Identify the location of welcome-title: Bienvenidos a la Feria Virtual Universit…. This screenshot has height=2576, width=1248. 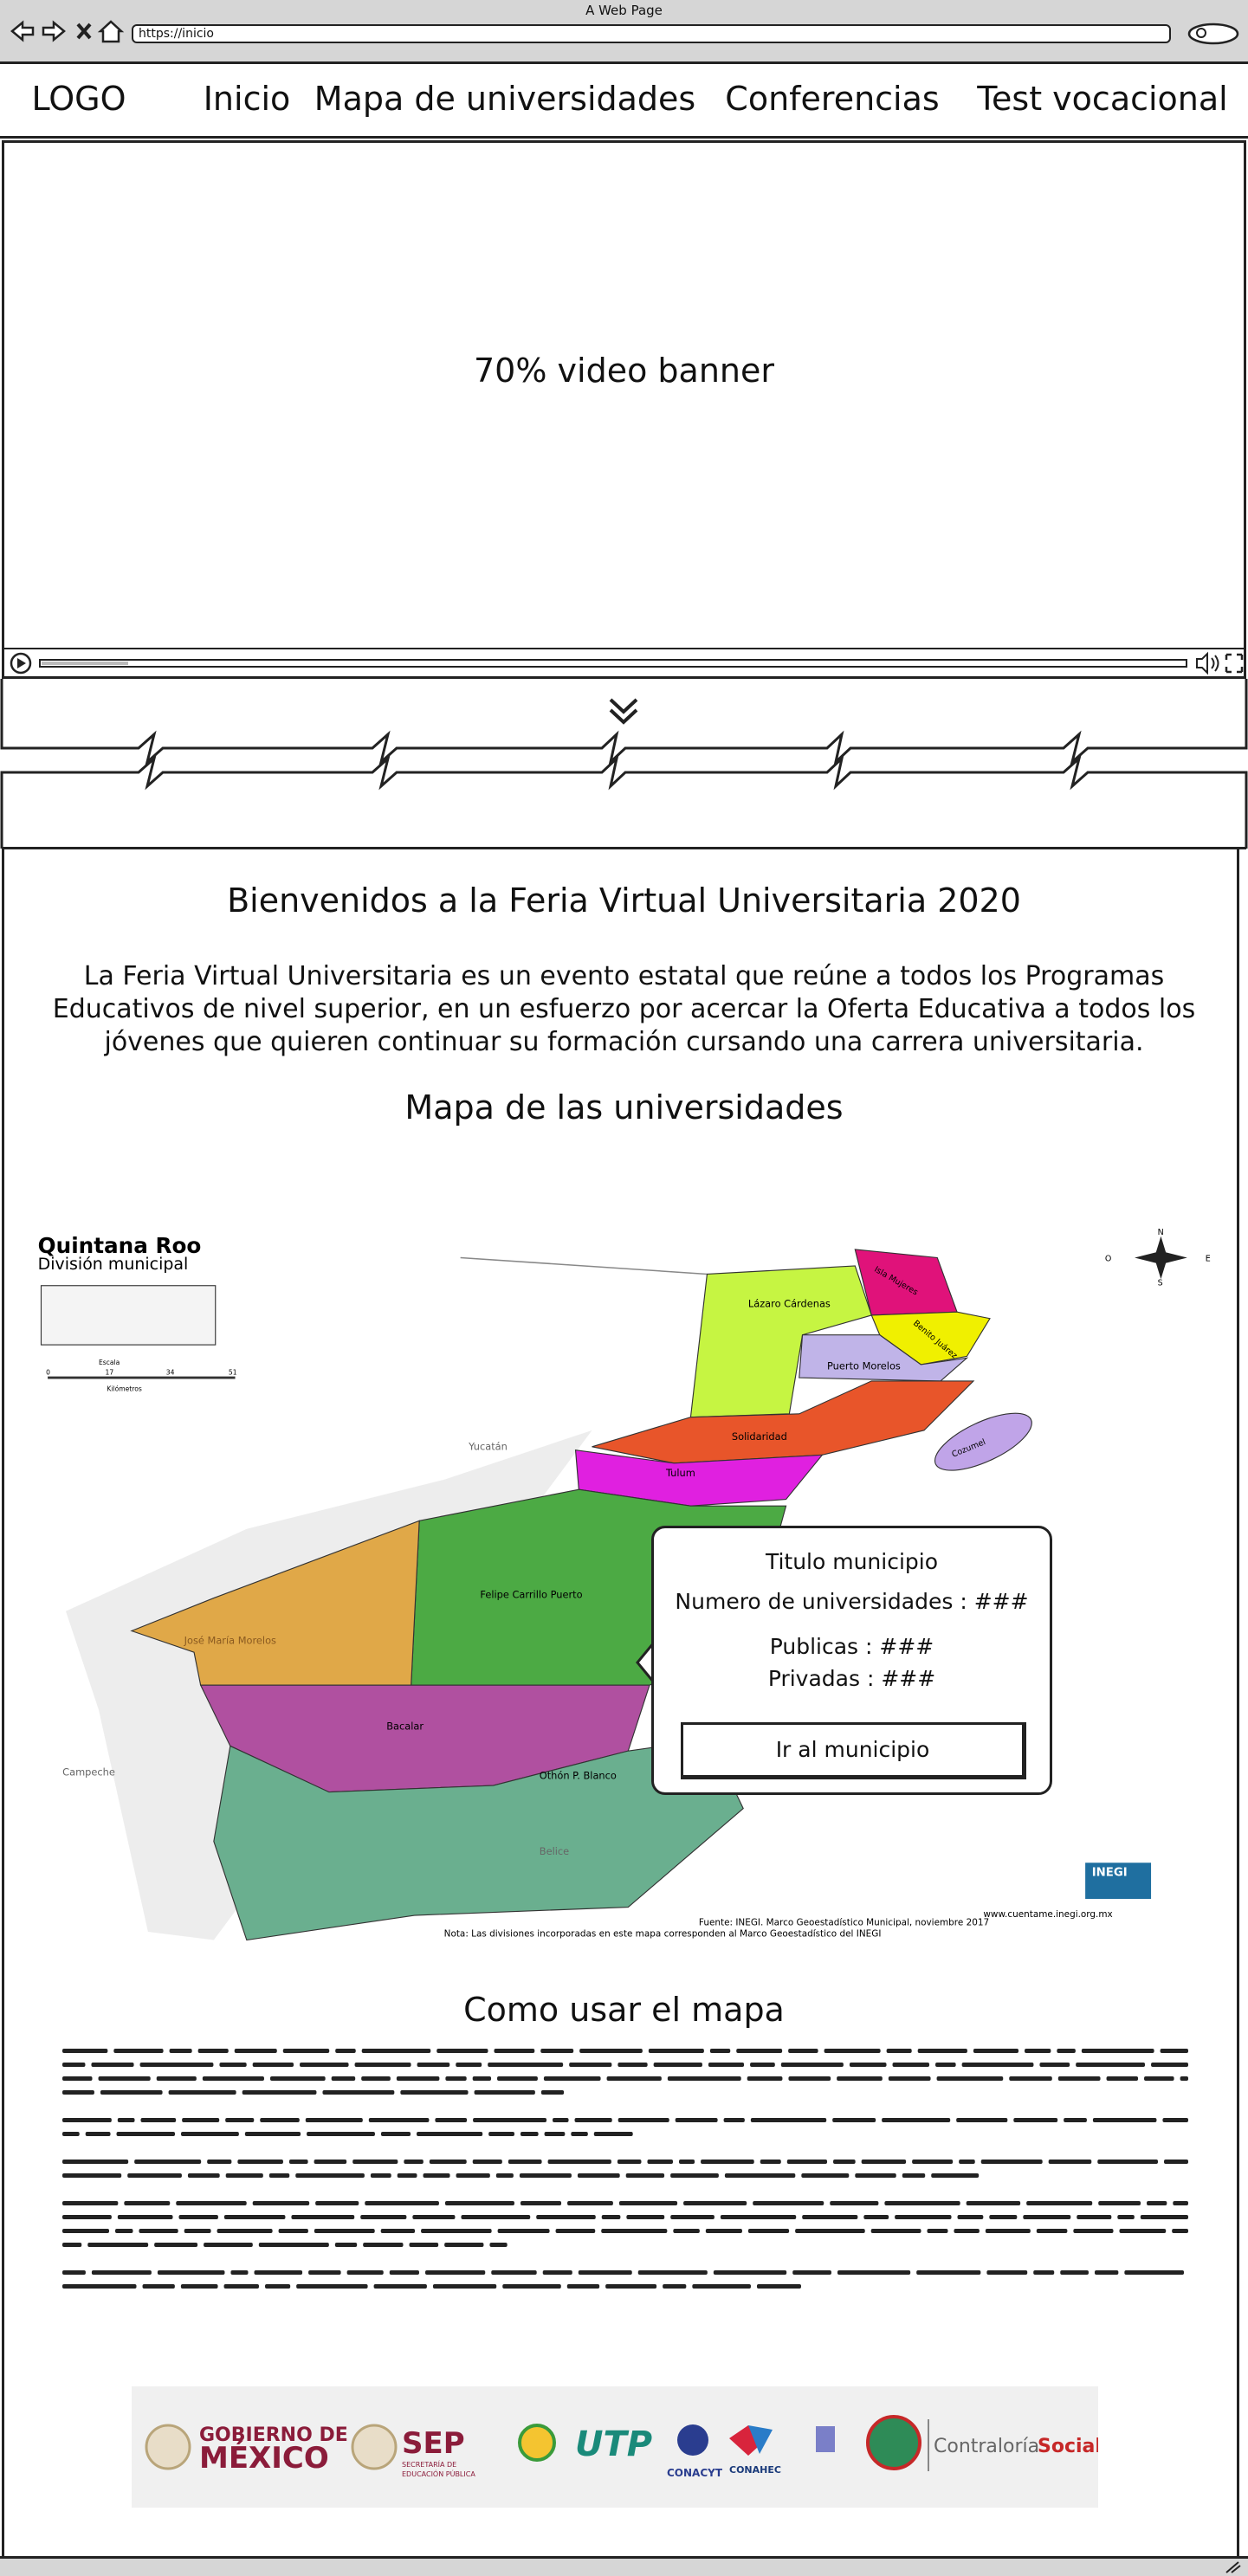
(624, 900).